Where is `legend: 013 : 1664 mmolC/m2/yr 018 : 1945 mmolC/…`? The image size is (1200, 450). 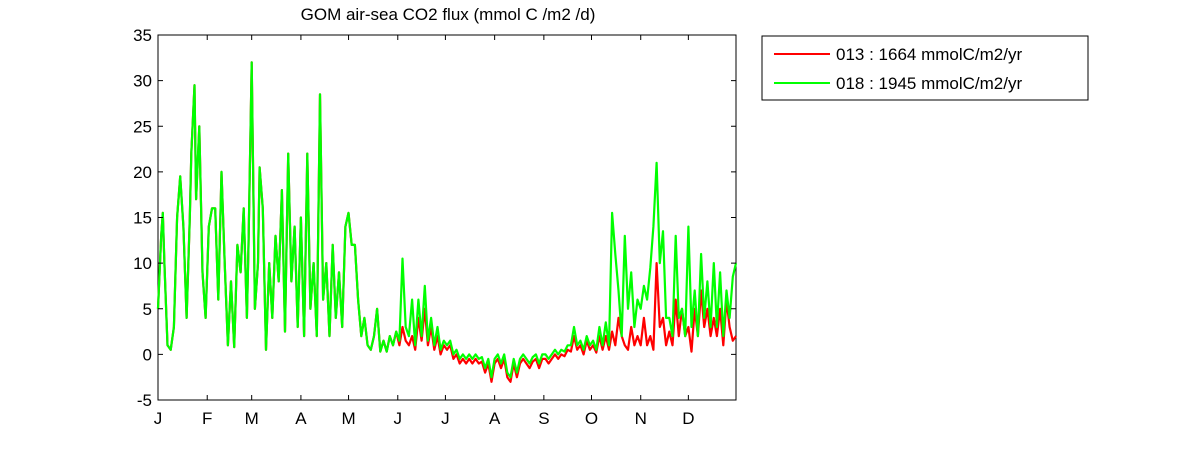
legend: 013 : 1664 mmolC/m2/yr 018 : 1945 mmolC/… is located at coordinates (925, 68).